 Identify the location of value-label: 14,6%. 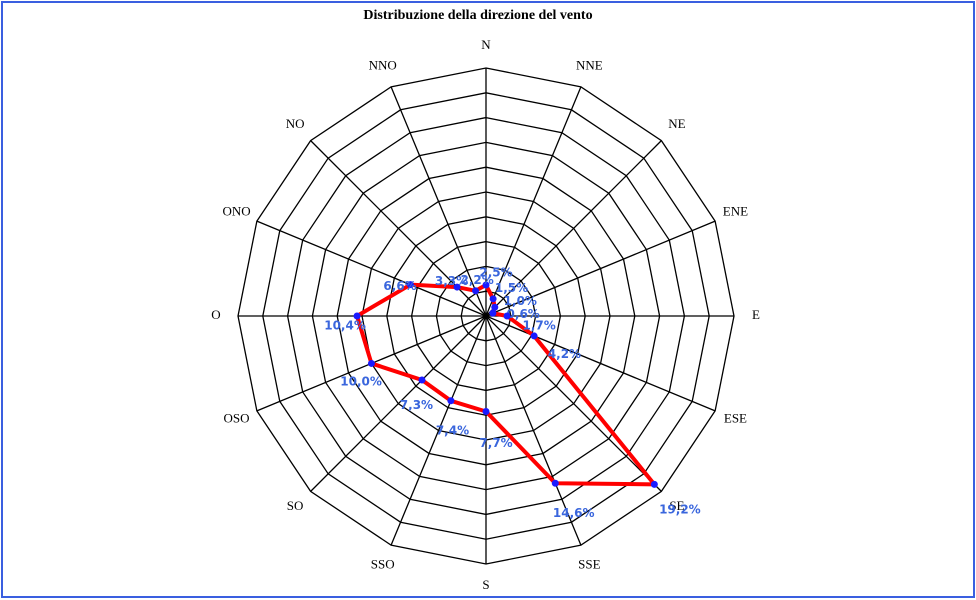
(574, 513).